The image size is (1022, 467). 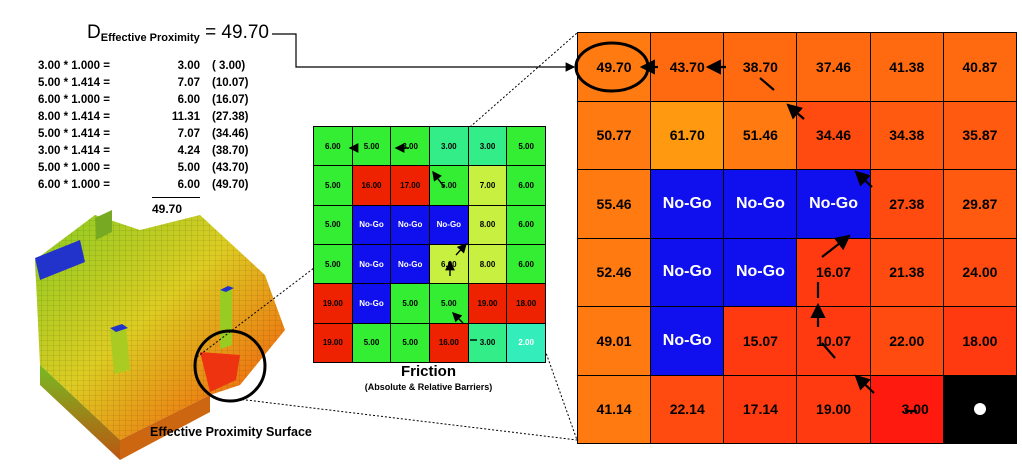 What do you see at coordinates (230, 100) in the screenshot?
I see `calc-cumulative: (16.07)` at bounding box center [230, 100].